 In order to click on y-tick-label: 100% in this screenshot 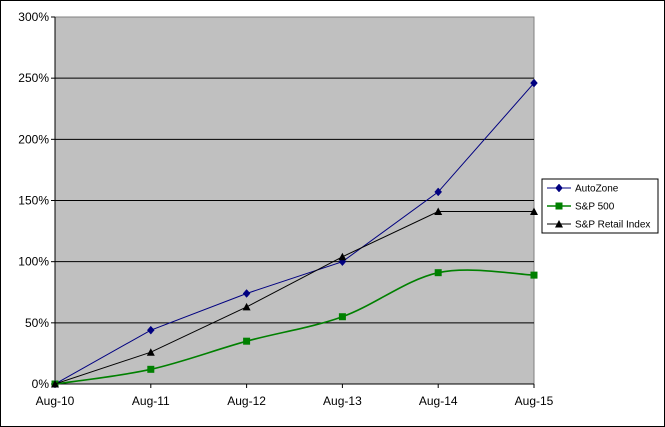, I will do `click(33, 262)`.